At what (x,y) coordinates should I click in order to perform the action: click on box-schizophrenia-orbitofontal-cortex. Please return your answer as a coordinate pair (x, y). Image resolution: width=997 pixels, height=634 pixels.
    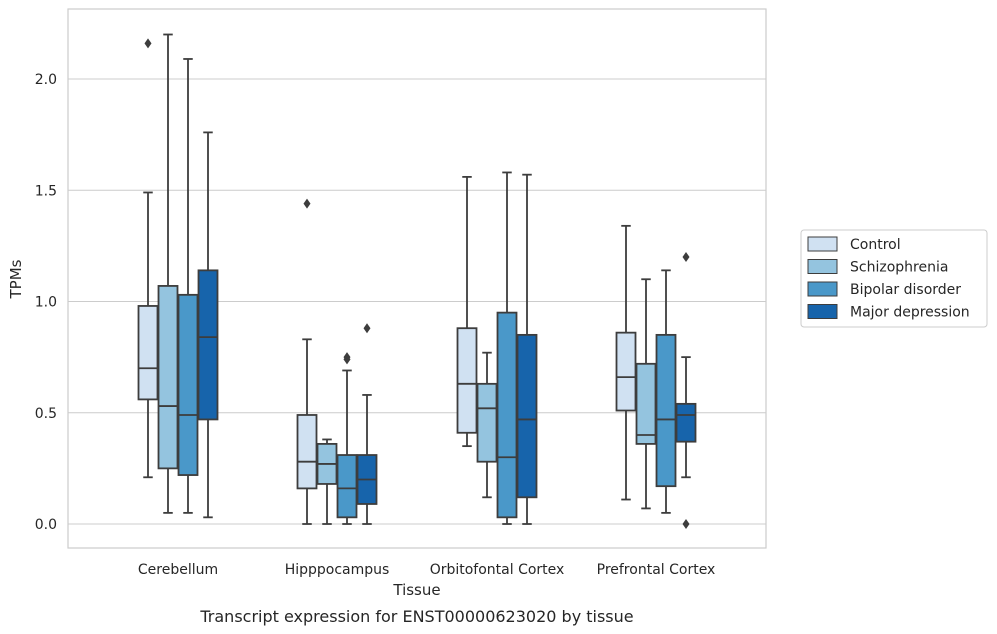
    Looking at the image, I should click on (487, 425).